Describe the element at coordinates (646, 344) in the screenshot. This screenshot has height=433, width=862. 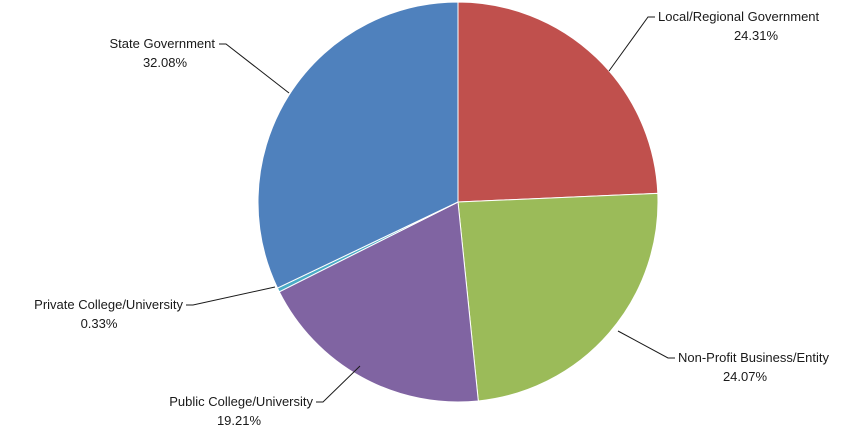
I see `leader-line-non-profit-business-entity` at that location.